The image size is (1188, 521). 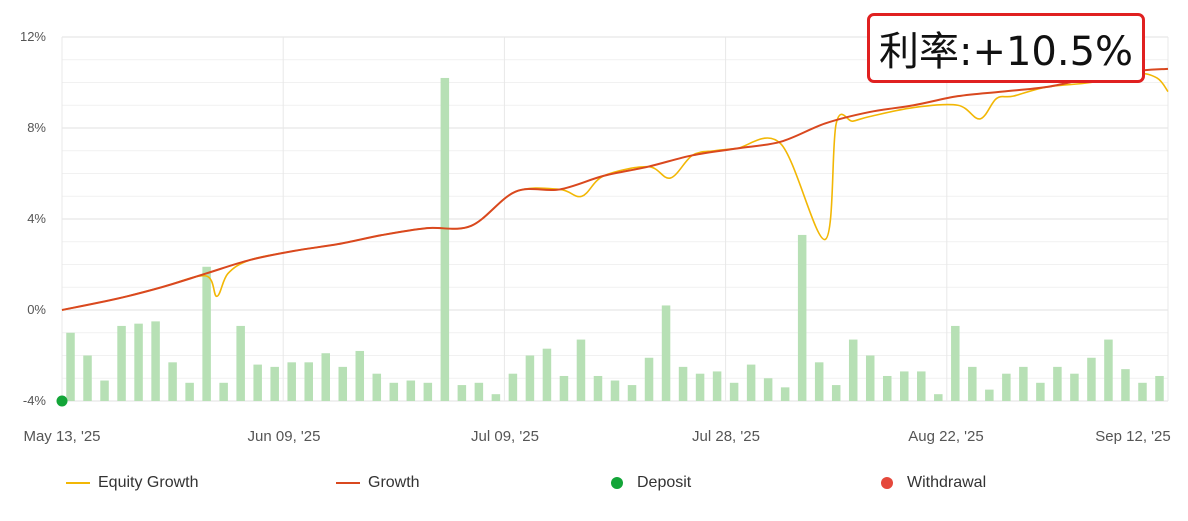 What do you see at coordinates (1006, 52) in the screenshot?
I see `rate-annotation-text: 利率:+10.5%` at bounding box center [1006, 52].